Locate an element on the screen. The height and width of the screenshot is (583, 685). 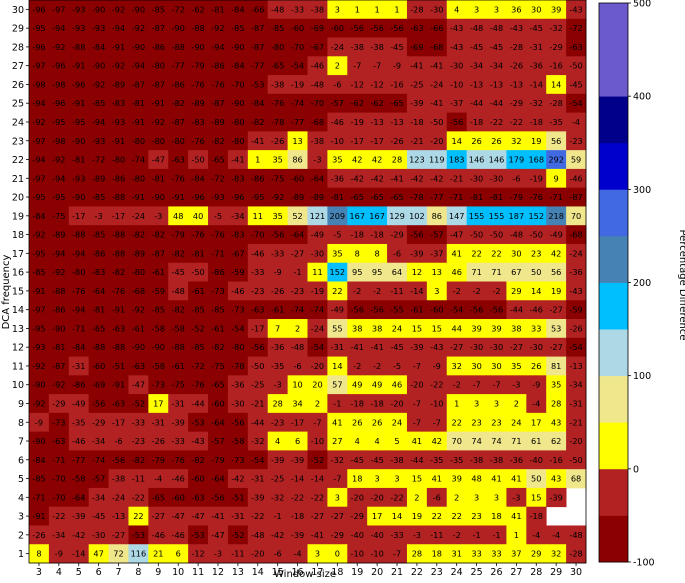
cell-value-label: -57 is located at coordinates (98, 479).